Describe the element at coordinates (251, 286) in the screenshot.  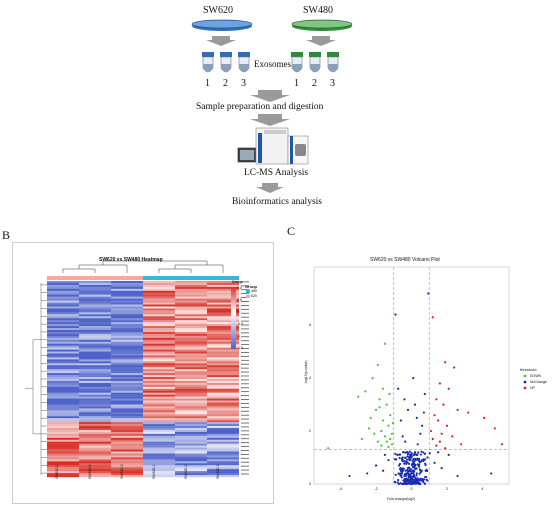
I see `heatmap-legend-group-title: Group` at that location.